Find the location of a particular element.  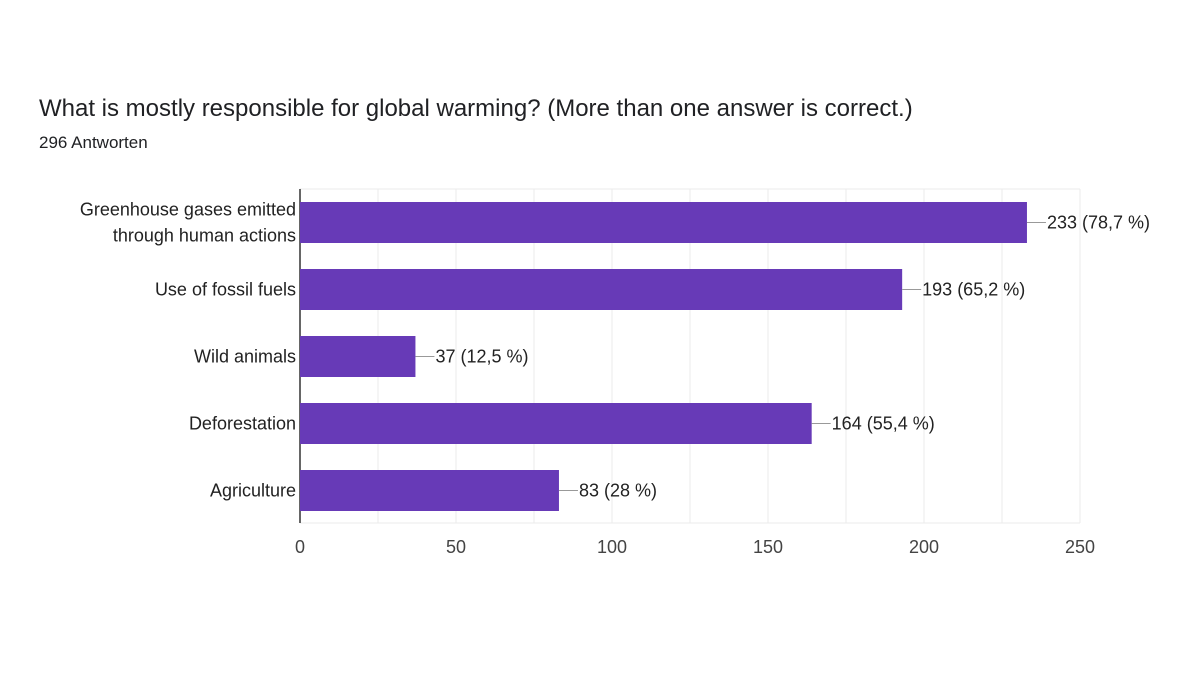

x-tick-label: 150 is located at coordinates (768, 547).